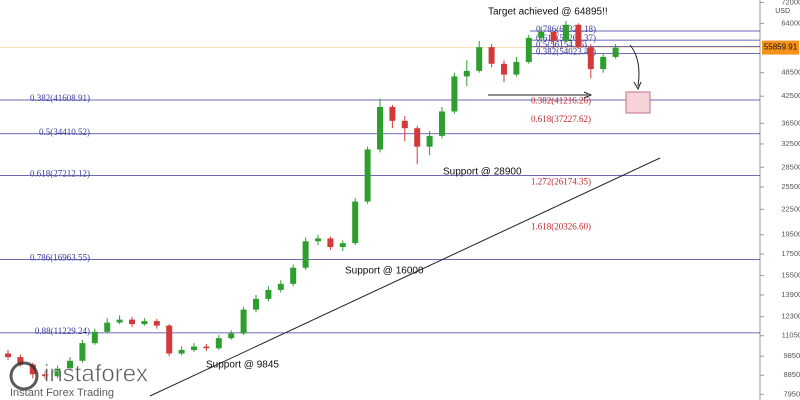 This screenshot has width=800, height=400. I want to click on y-tick-label: 64000.00, so click(790, 22).